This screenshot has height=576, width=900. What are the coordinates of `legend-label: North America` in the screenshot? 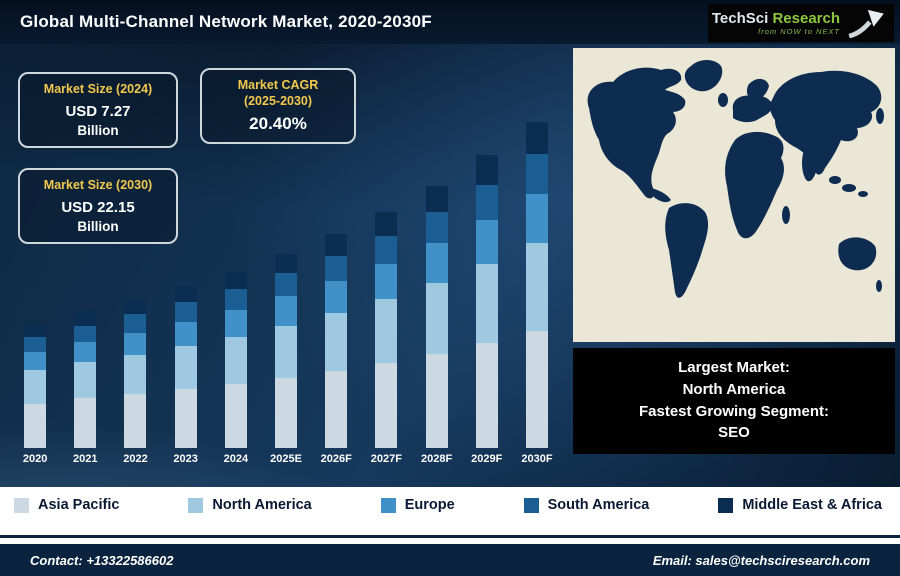 It's located at (262, 505).